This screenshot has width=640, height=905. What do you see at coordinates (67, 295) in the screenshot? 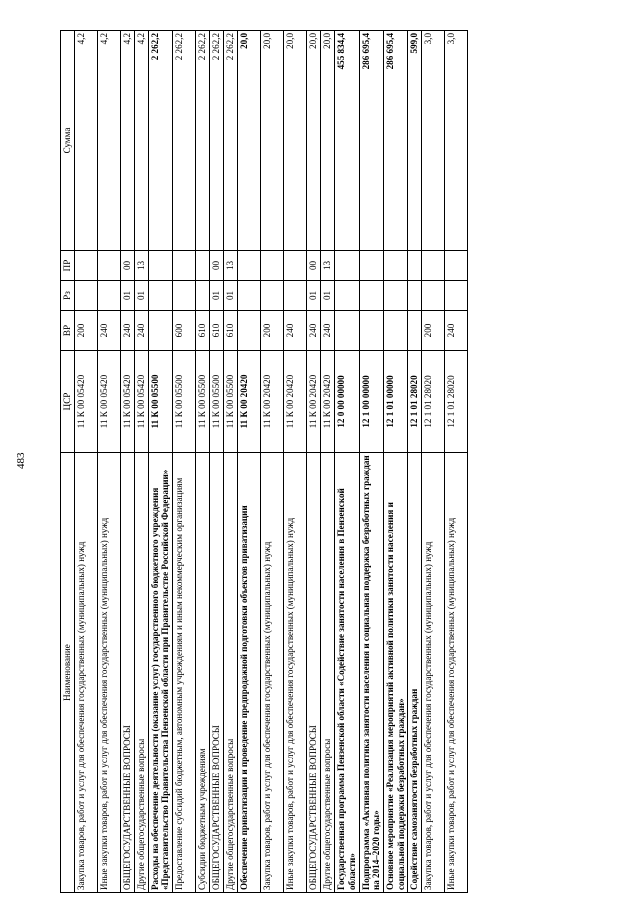
I see `column-header-rz: Рз` at bounding box center [67, 295].